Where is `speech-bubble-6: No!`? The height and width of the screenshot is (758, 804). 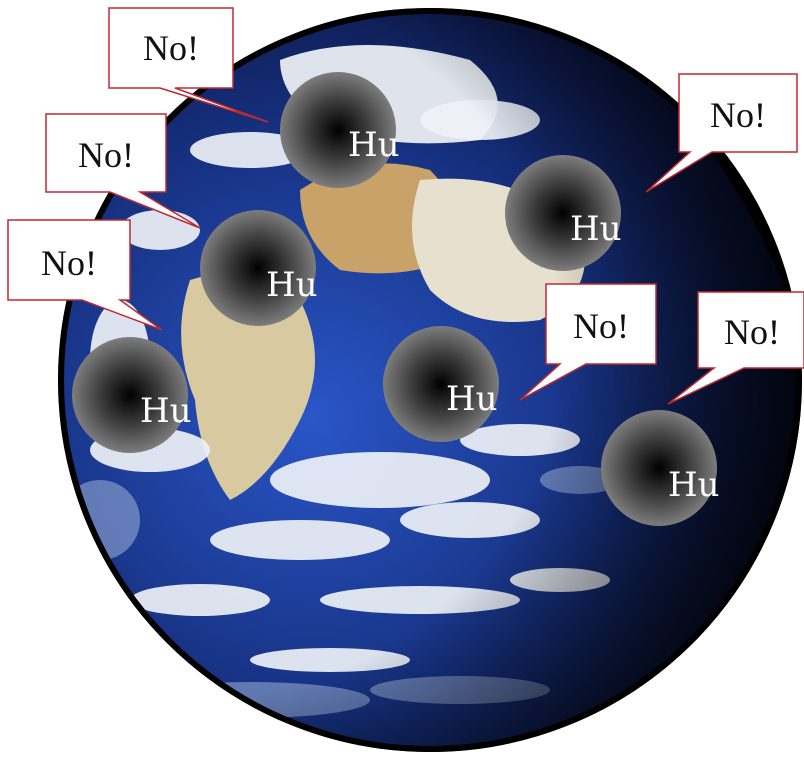
speech-bubble-6: No! is located at coordinates (735, 348).